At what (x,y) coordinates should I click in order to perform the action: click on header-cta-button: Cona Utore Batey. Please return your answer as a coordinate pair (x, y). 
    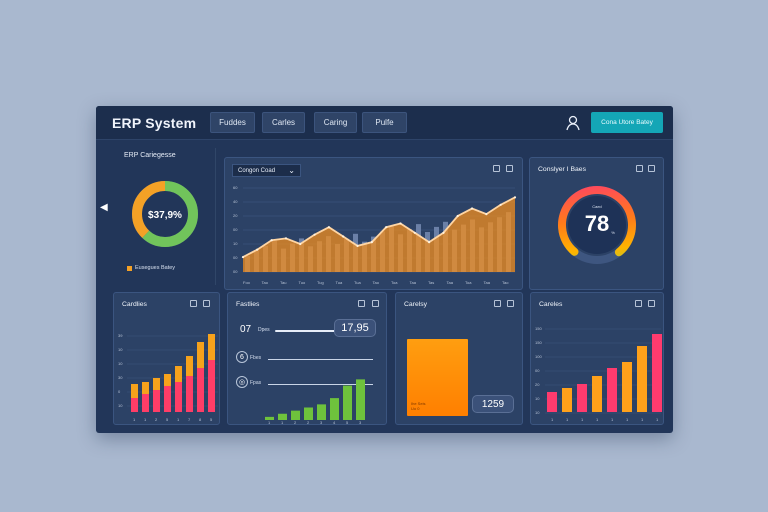
    Looking at the image, I should click on (627, 122).